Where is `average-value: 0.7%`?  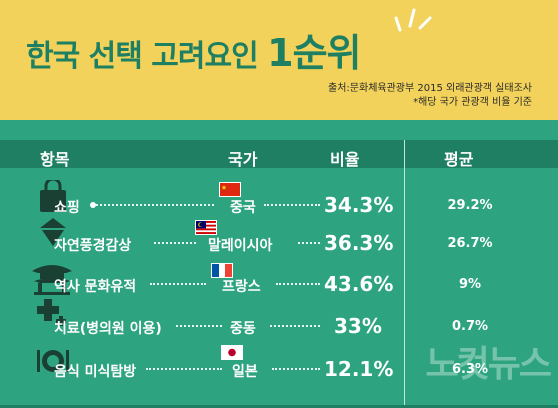
average-value: 0.7% is located at coordinates (470, 326).